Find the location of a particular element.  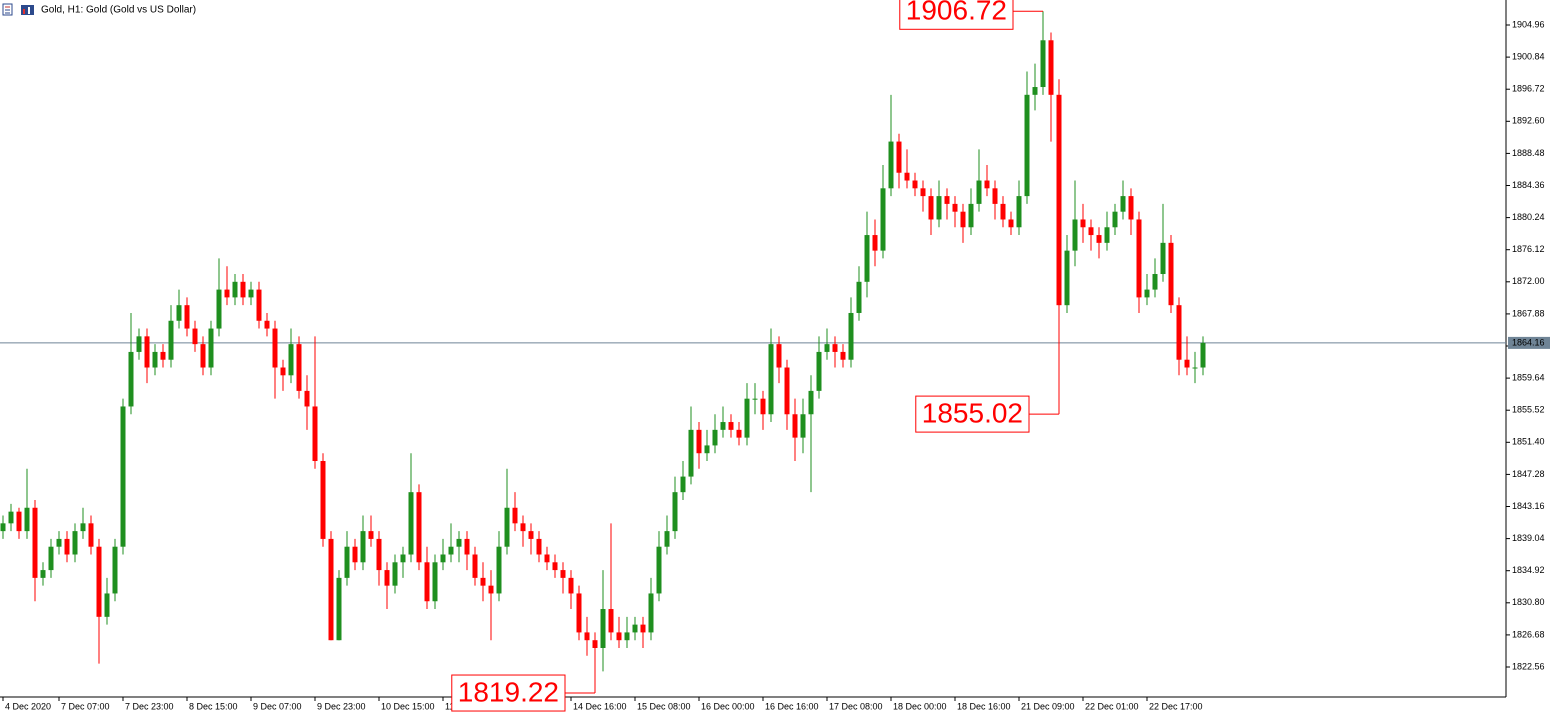

x-tick-label: 22 Dec 01:00 is located at coordinates (1112, 706).